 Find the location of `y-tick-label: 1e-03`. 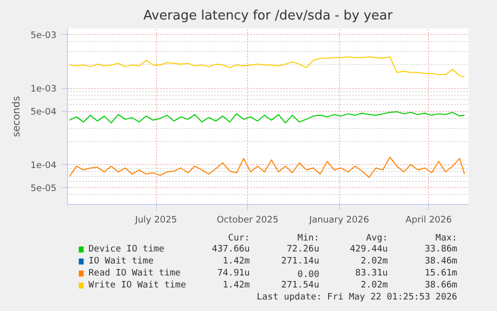

y-tick-label: 1e-03 is located at coordinates (43, 89).